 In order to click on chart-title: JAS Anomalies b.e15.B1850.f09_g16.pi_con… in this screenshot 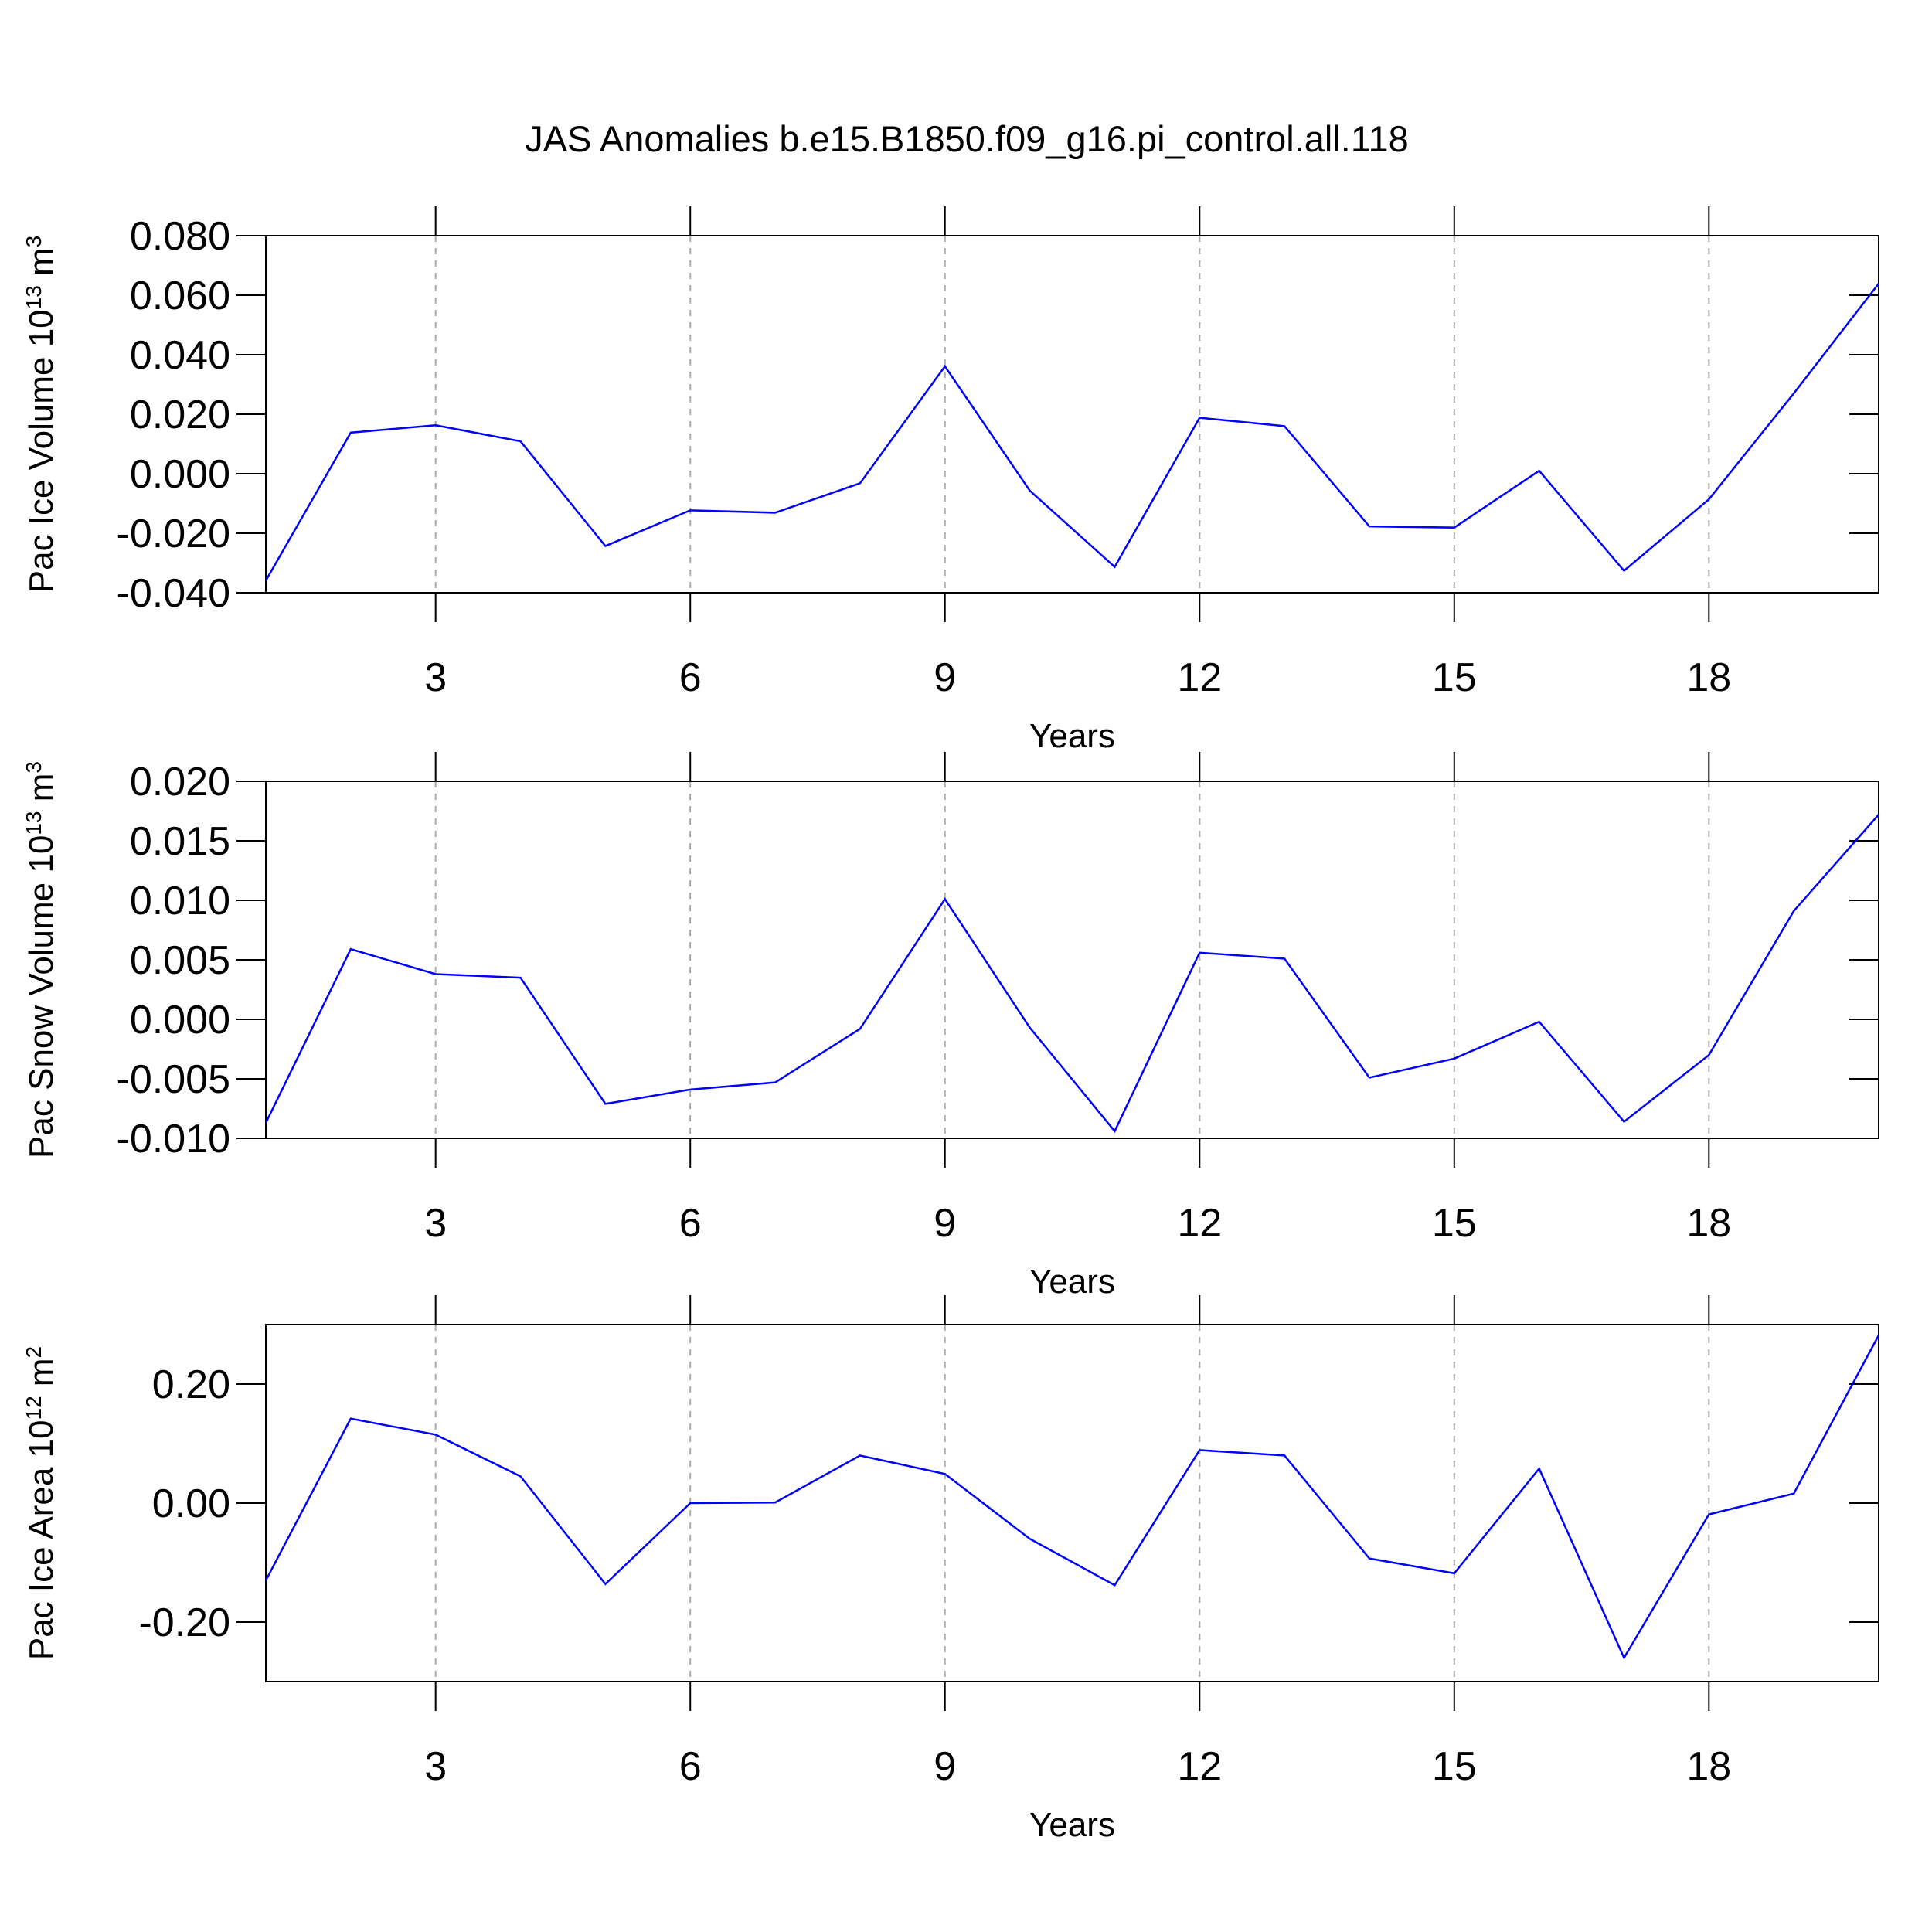, I will do `click(967, 138)`.